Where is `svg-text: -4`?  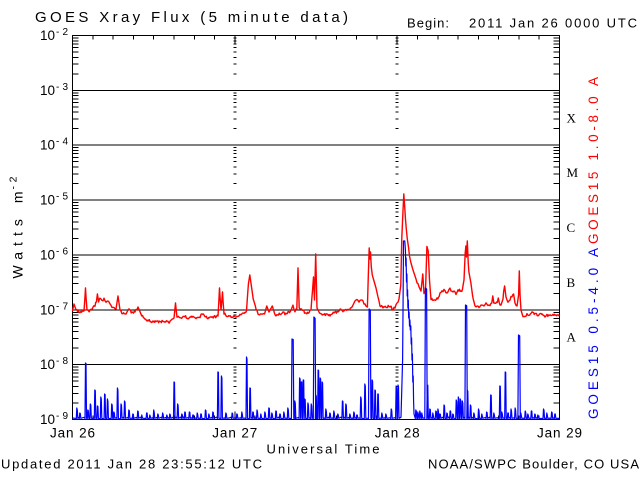
svg-text: -4 is located at coordinates (62, 142).